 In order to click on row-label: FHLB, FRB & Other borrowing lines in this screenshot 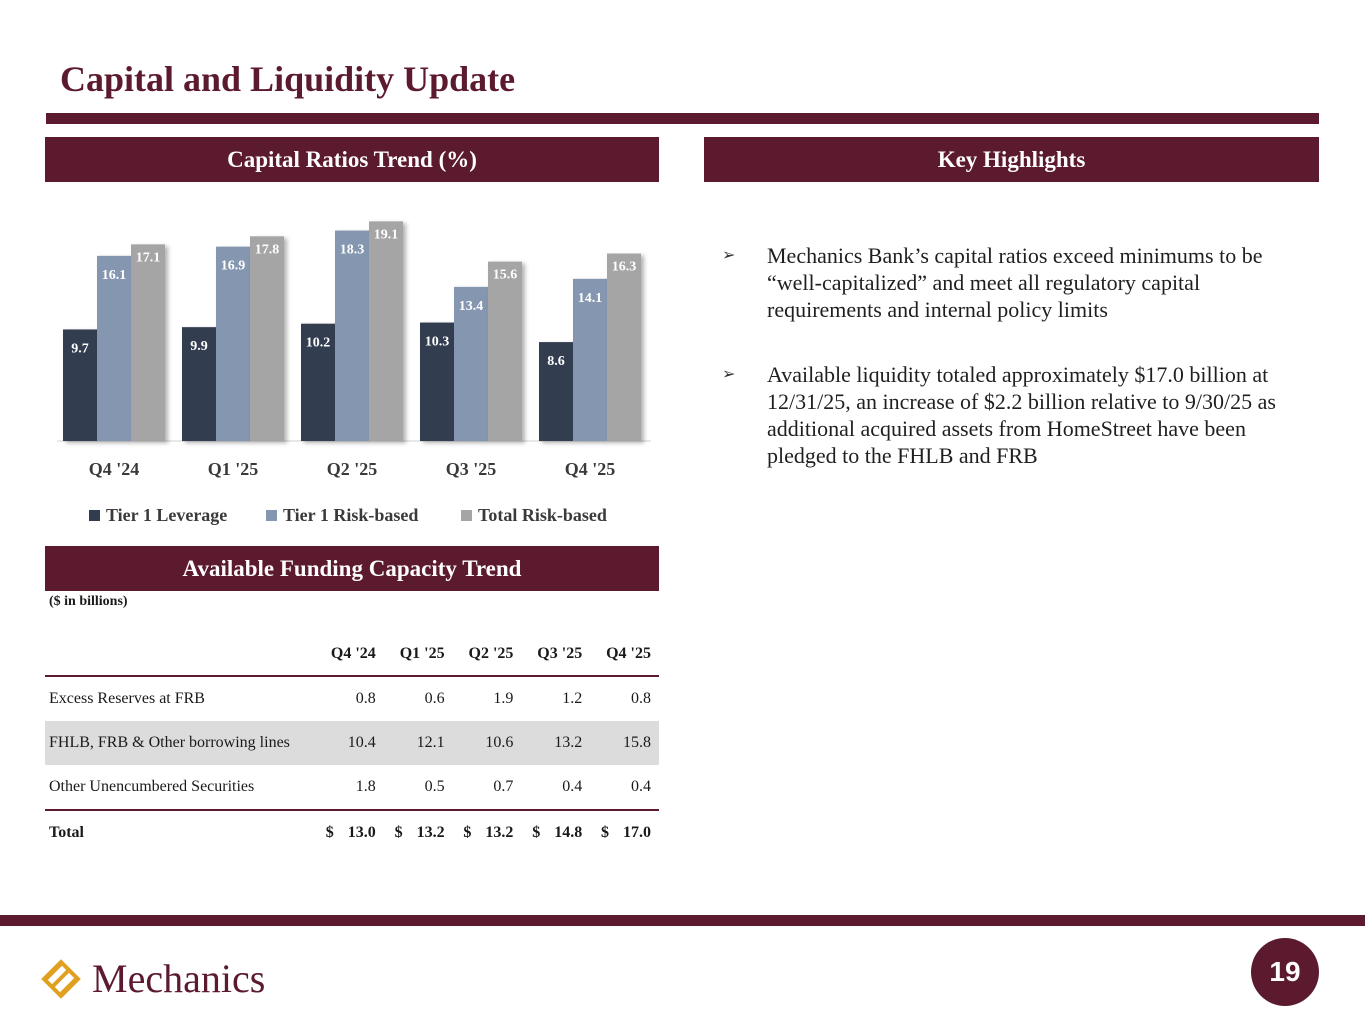, I will do `click(180, 743)`.